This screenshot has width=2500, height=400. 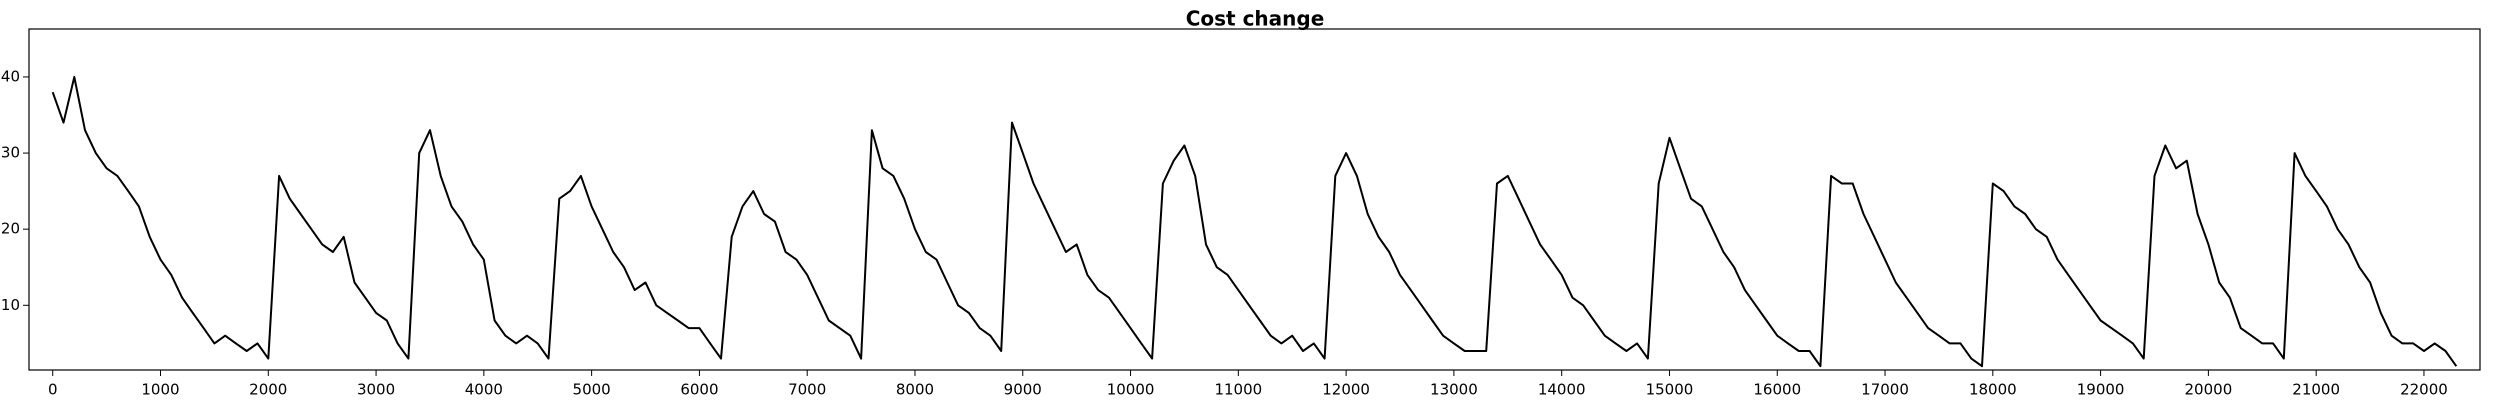 I want to click on x-tick-label: 15000, so click(x=1670, y=390).